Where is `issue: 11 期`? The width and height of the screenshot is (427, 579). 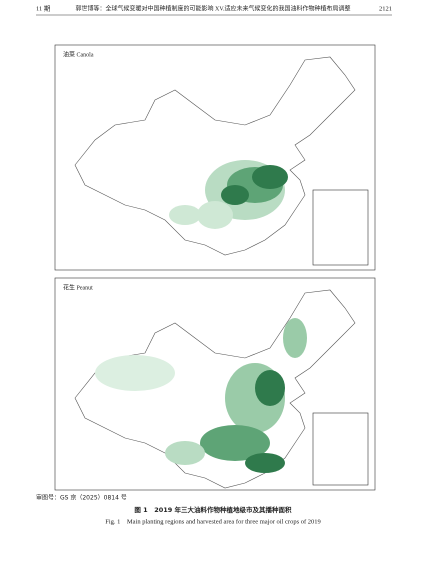 issue: 11 期 is located at coordinates (43, 8).